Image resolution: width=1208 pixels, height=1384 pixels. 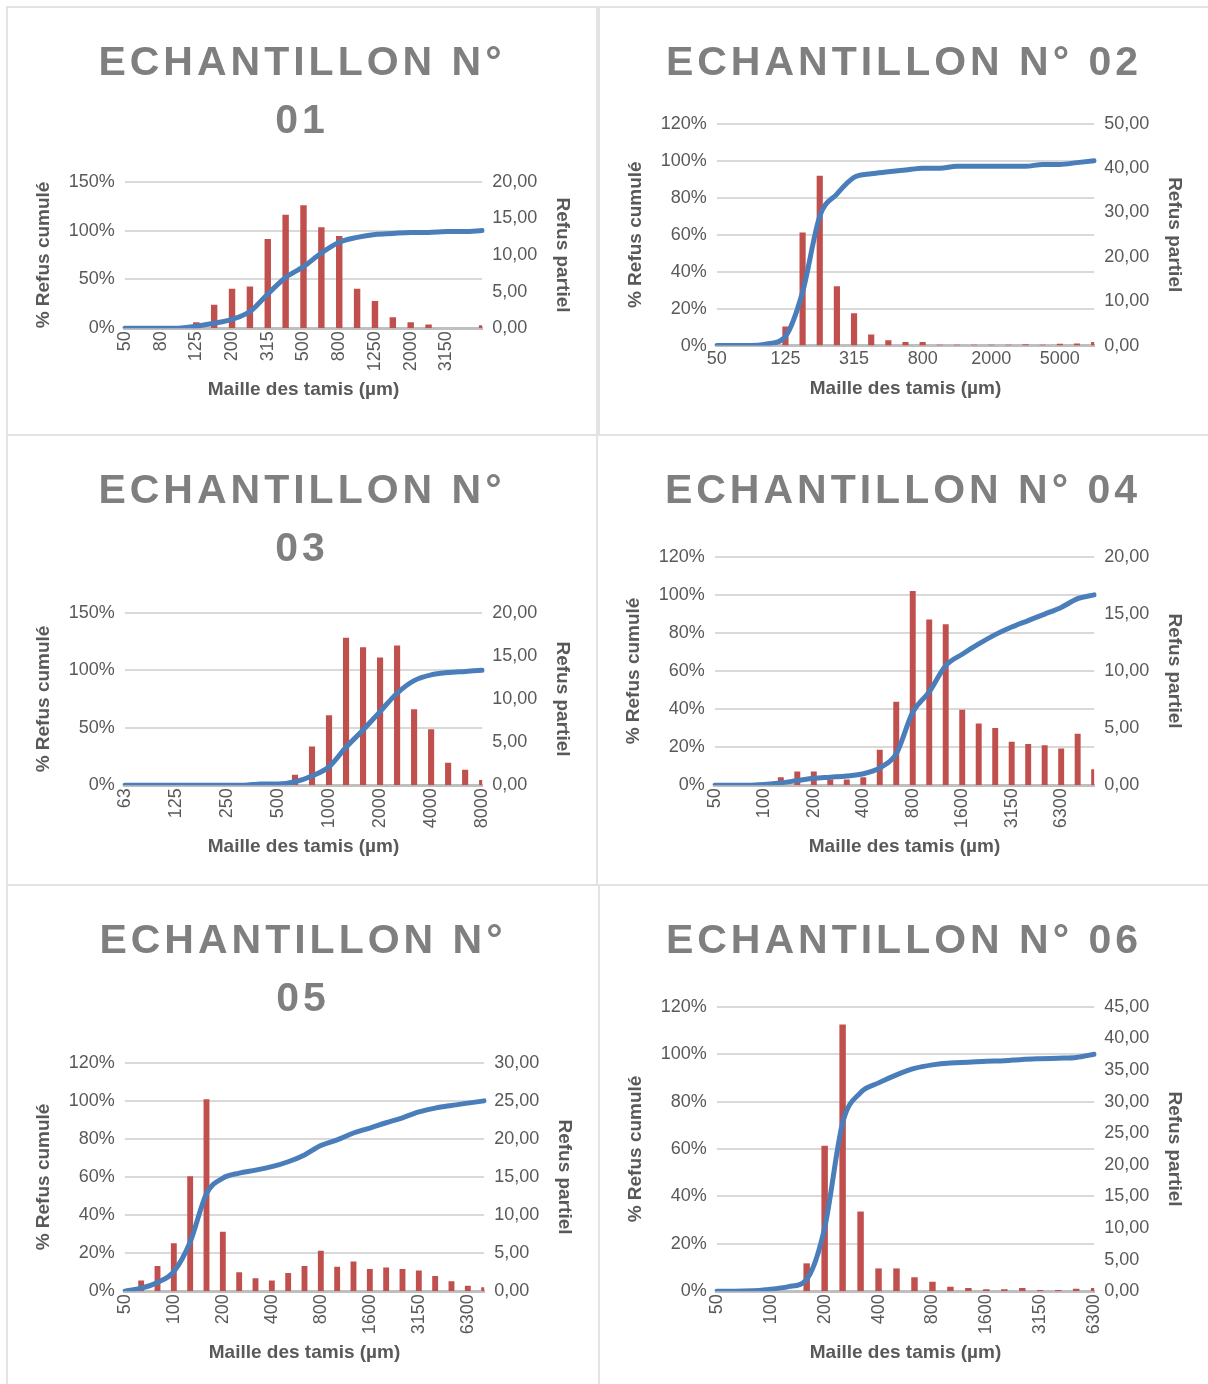 I want to click on x-tick-label: 250, so click(x=225, y=803).